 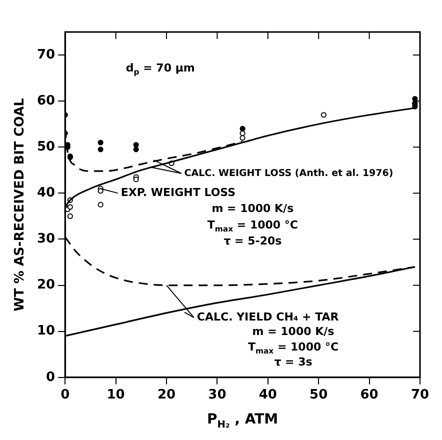 What do you see at coordinates (46, 147) in the screenshot?
I see `y-tick-label: 50` at bounding box center [46, 147].